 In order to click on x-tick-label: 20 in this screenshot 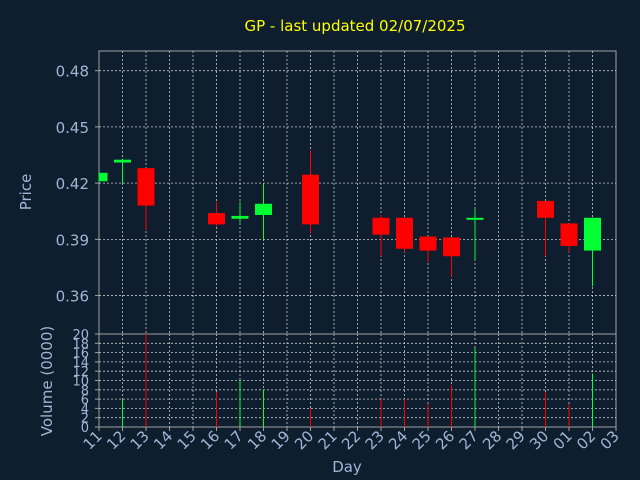, I will do `click(304, 440)`.